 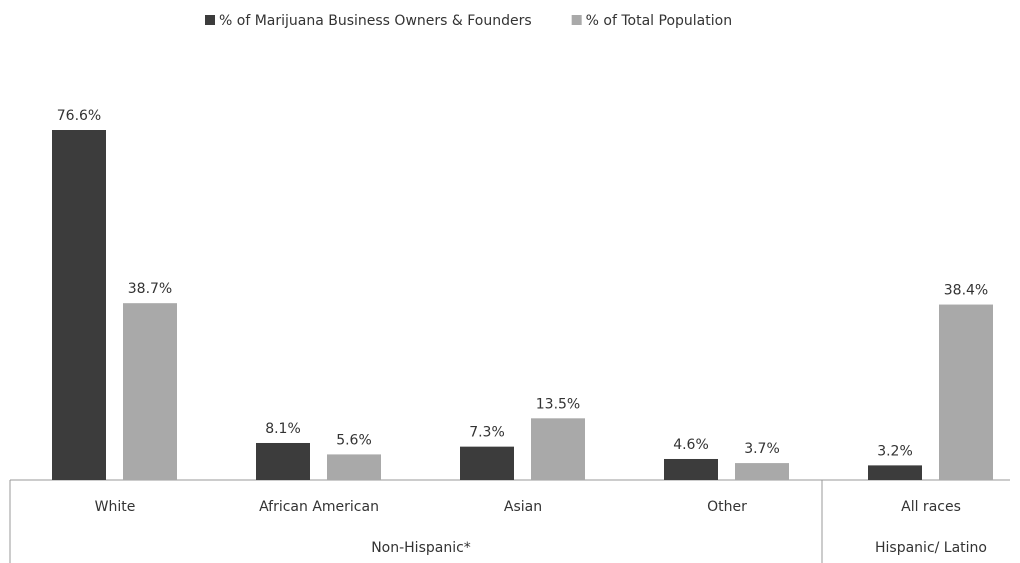 I want to click on x-tick-label: White, so click(x=115, y=507).